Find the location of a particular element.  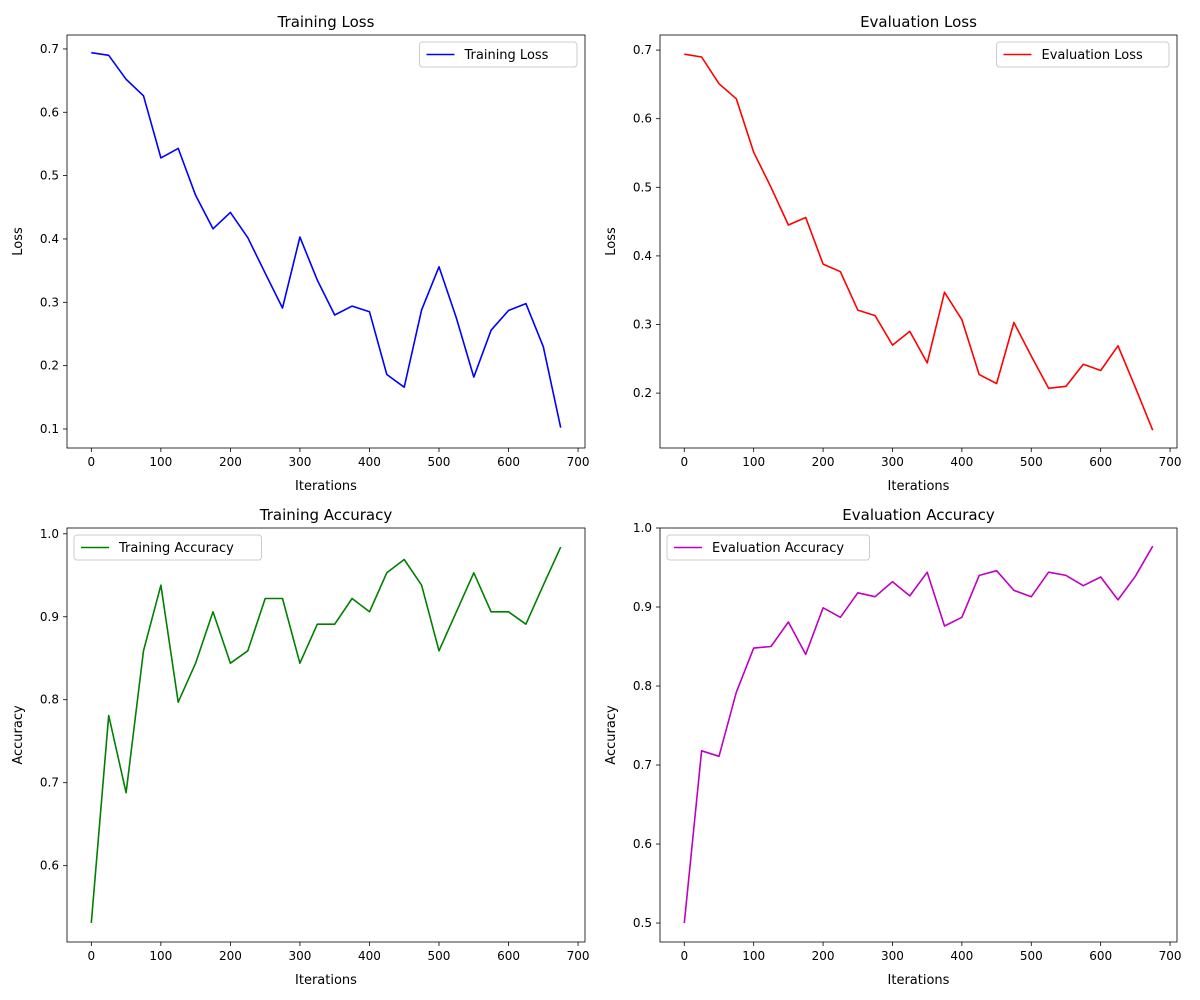

legend: Training Accuracy is located at coordinates (167, 547).